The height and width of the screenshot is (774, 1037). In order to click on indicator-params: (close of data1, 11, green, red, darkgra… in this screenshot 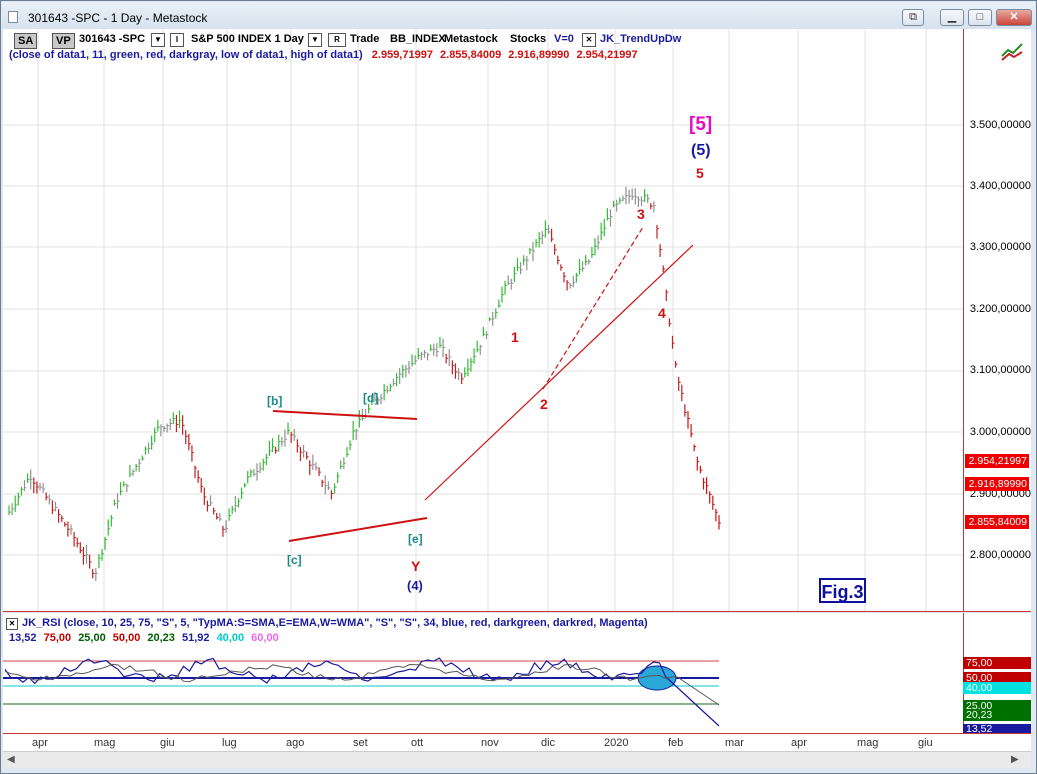, I will do `click(323, 55)`.